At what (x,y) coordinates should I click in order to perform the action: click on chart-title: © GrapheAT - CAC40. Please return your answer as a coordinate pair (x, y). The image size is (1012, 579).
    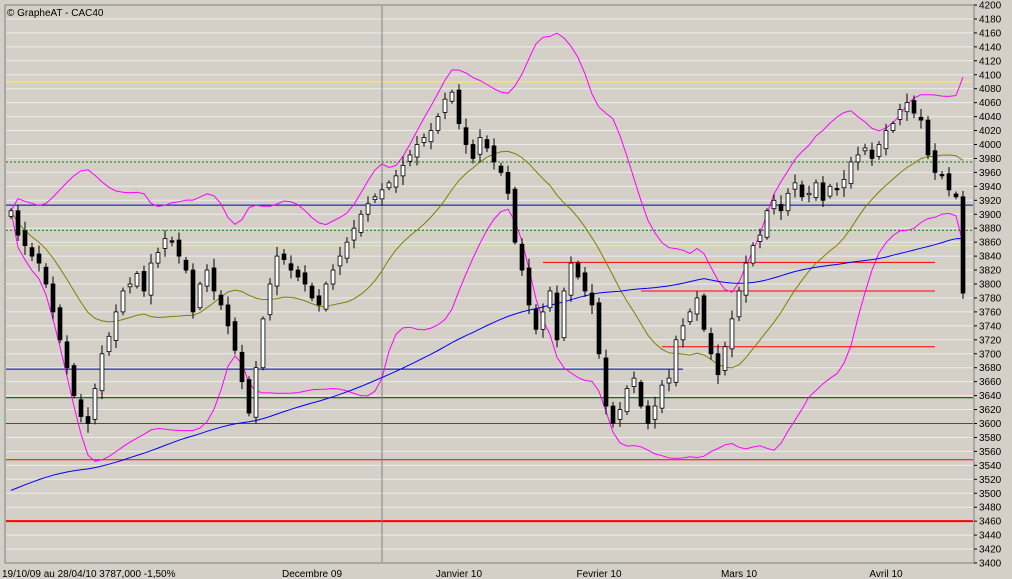
    Looking at the image, I should click on (55, 13).